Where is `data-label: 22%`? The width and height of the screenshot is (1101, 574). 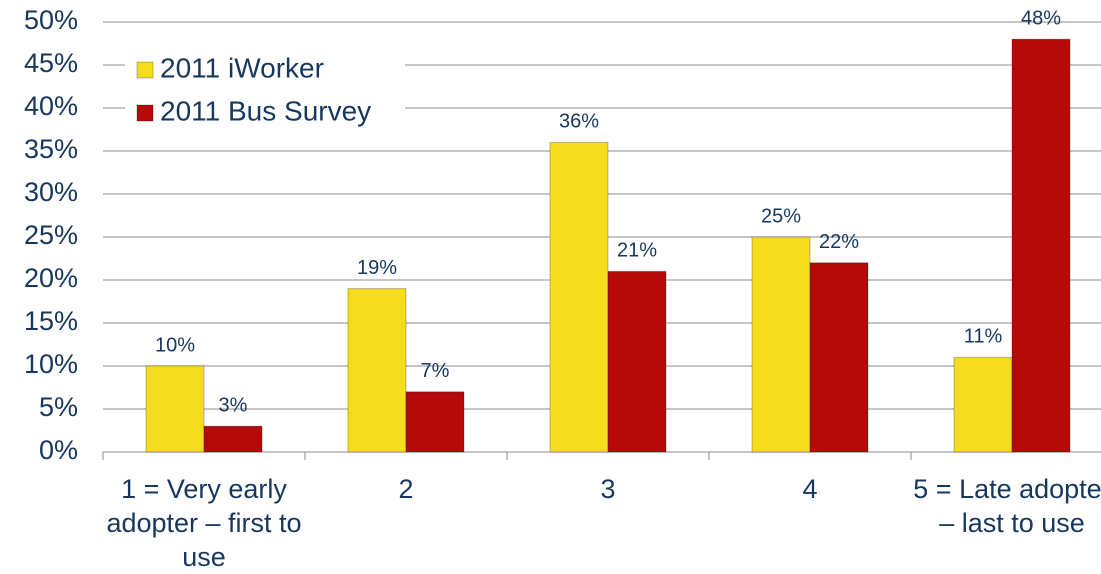
data-label: 22% is located at coordinates (839, 242).